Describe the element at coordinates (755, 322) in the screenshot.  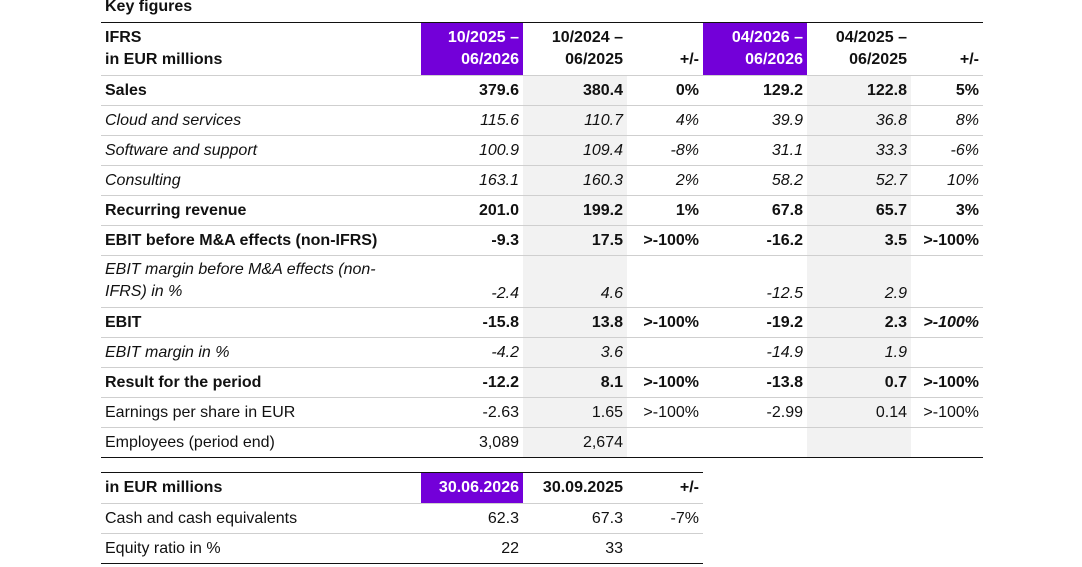
I see `table-cell: -19.2` at that location.